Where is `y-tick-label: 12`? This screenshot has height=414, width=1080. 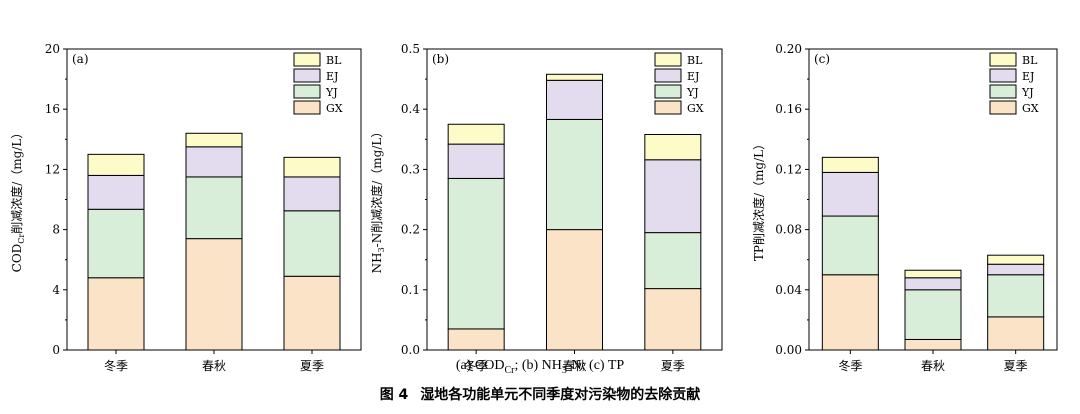
y-tick-label: 12 is located at coordinates (52, 169).